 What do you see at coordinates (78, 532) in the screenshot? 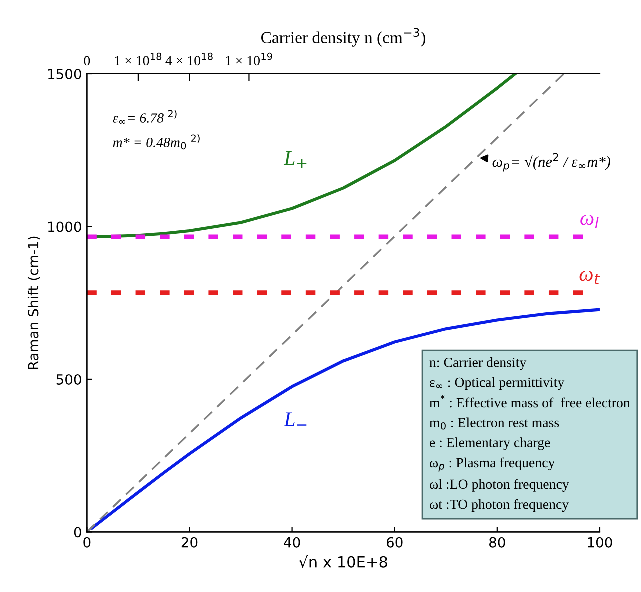
I see `y-tick-label: 0` at bounding box center [78, 532].